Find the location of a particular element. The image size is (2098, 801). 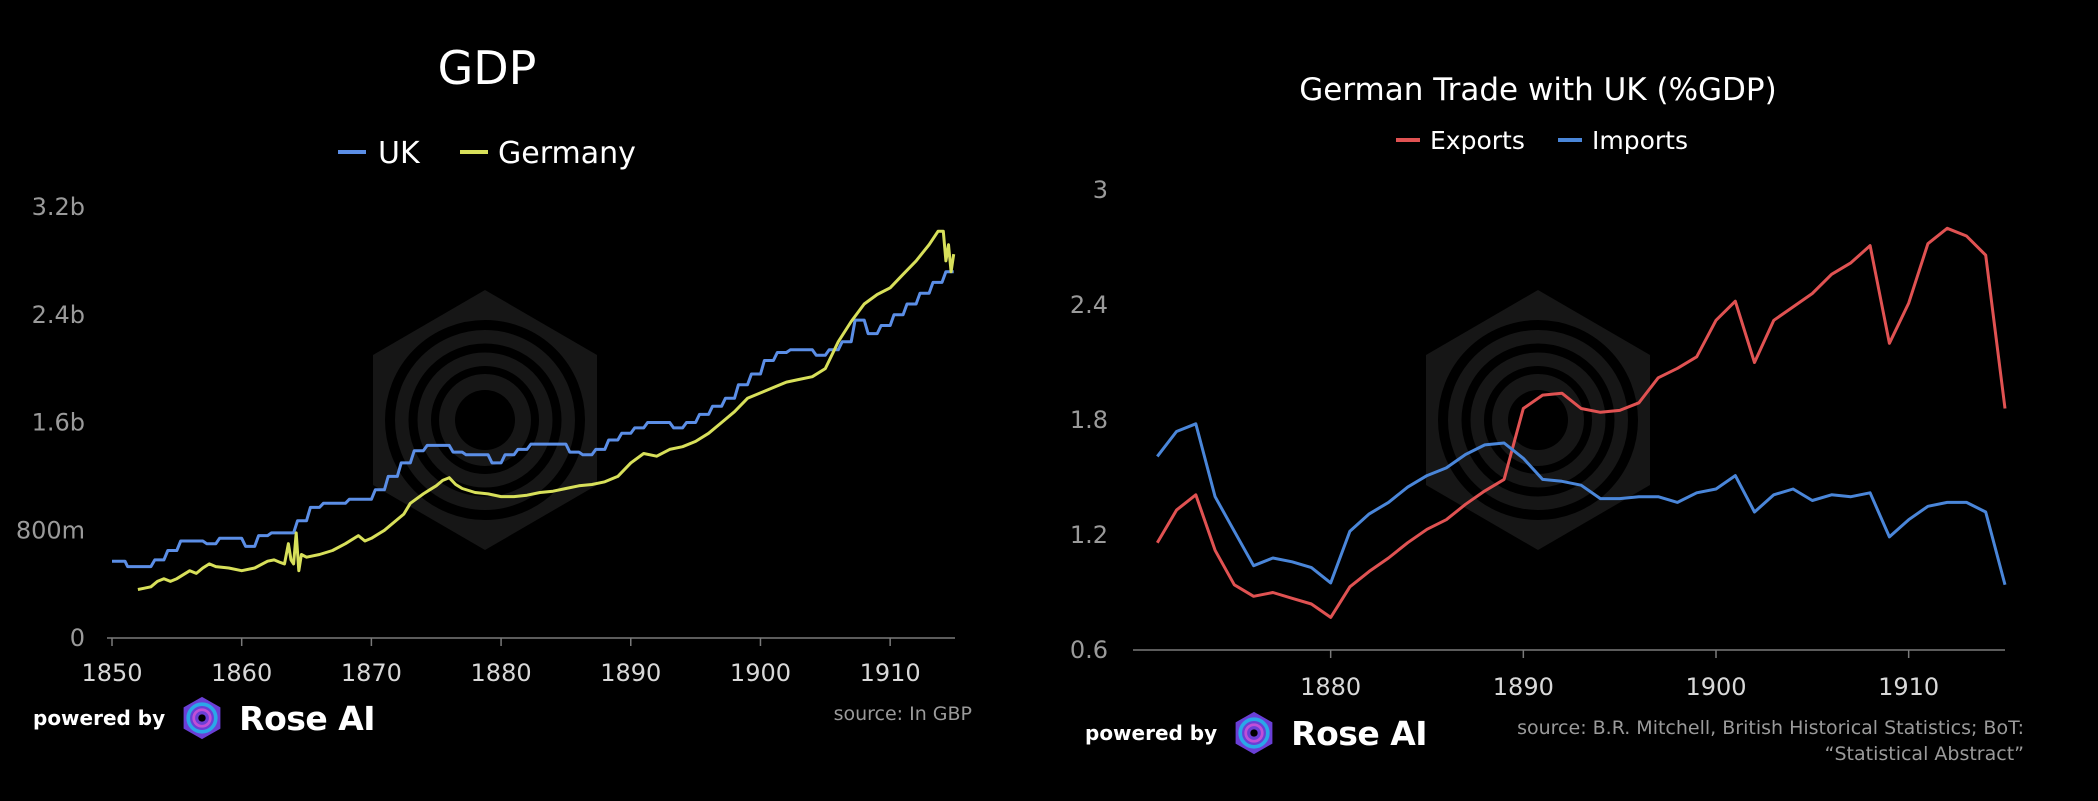

powered-by-right: powered by Rose AI is located at coordinates (1256, 733).